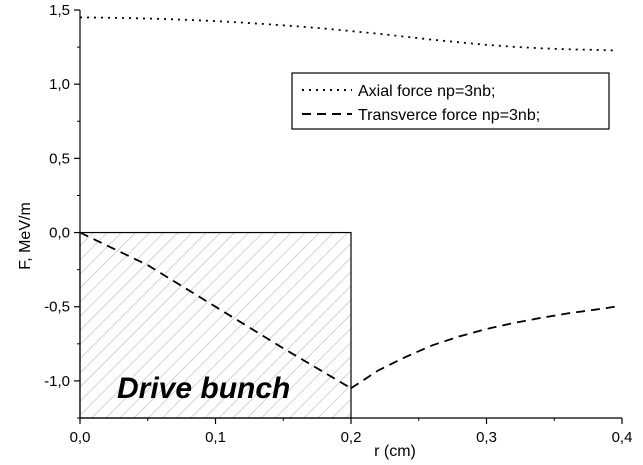 This screenshot has width=643, height=465. I want to click on x-tick-label: 0,1, so click(215, 437).